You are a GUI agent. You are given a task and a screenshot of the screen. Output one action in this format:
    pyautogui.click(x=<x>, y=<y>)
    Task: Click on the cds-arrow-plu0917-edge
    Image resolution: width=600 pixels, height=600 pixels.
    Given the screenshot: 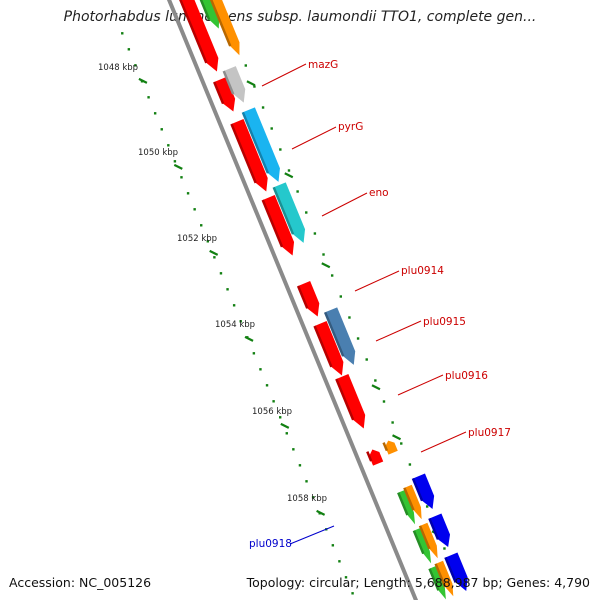 What is the action you would take?
    pyautogui.click(x=369, y=456)
    